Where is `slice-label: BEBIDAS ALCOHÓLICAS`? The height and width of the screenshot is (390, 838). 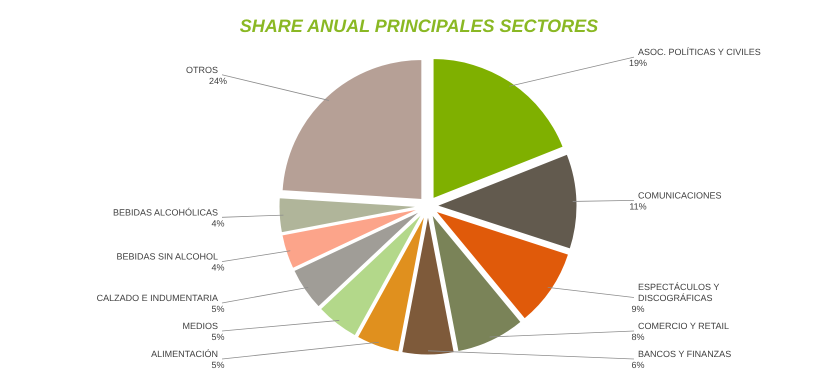
slice-label: BEBIDAS ALCOHÓLICAS is located at coordinates (165, 212).